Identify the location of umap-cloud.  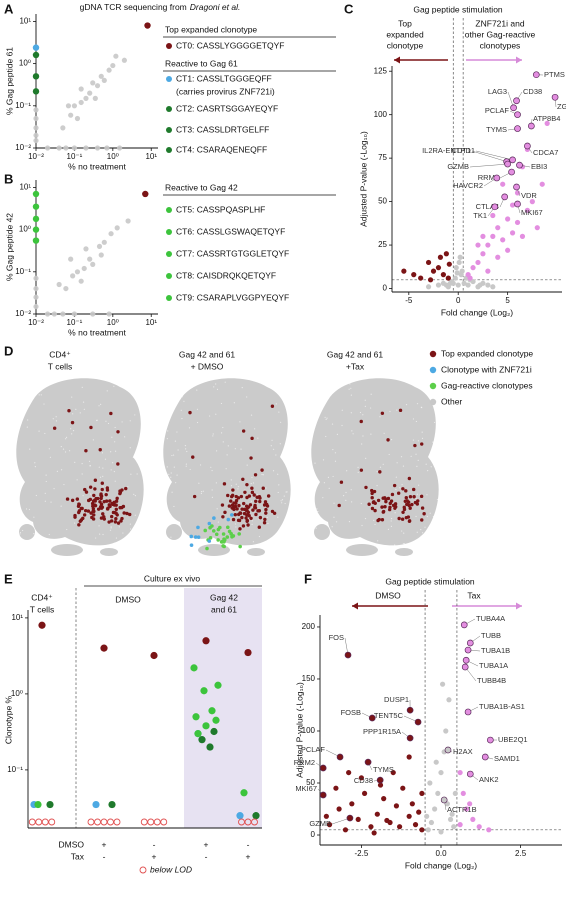
(404, 552).